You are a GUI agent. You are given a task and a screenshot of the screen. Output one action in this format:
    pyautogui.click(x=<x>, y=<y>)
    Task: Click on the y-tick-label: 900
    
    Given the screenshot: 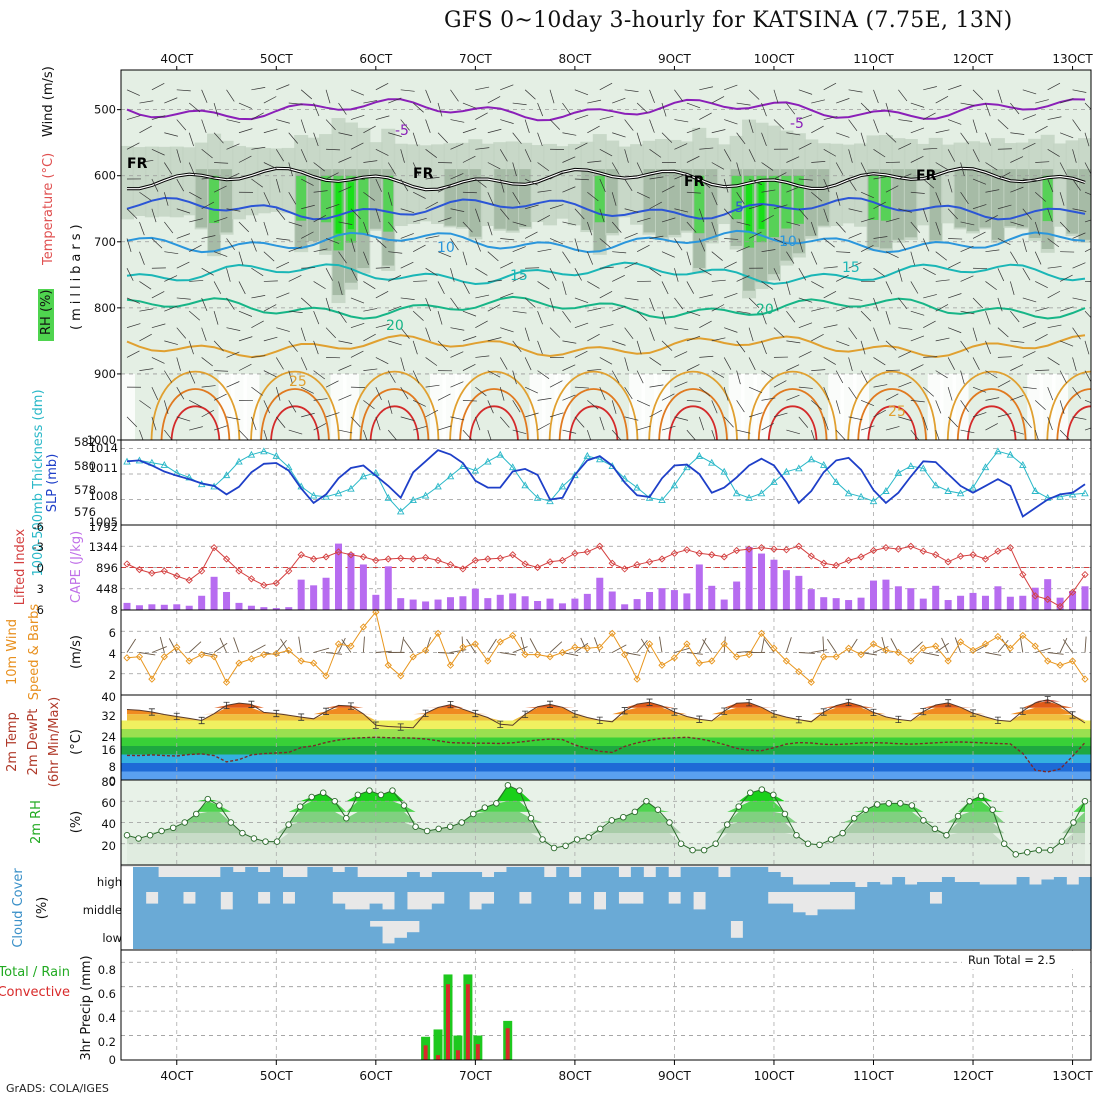 What is the action you would take?
    pyautogui.click(x=105, y=374)
    